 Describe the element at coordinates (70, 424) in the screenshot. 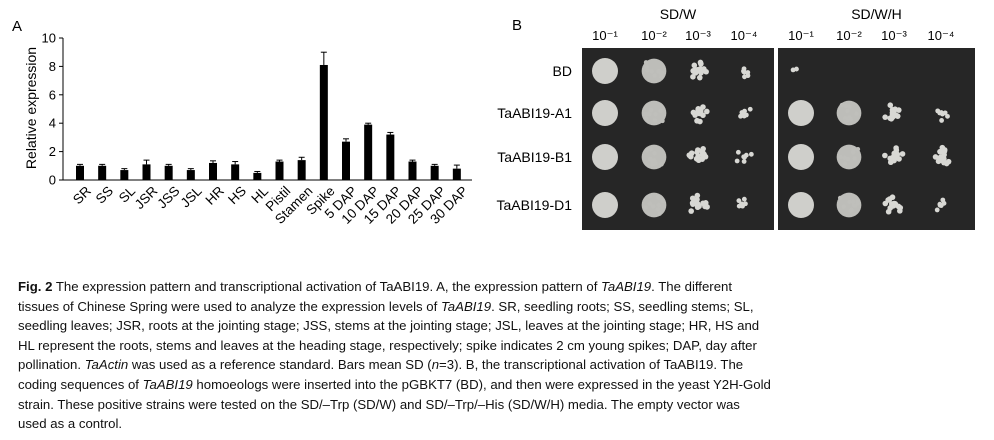

I see `caption-text: used as a control.` at that location.